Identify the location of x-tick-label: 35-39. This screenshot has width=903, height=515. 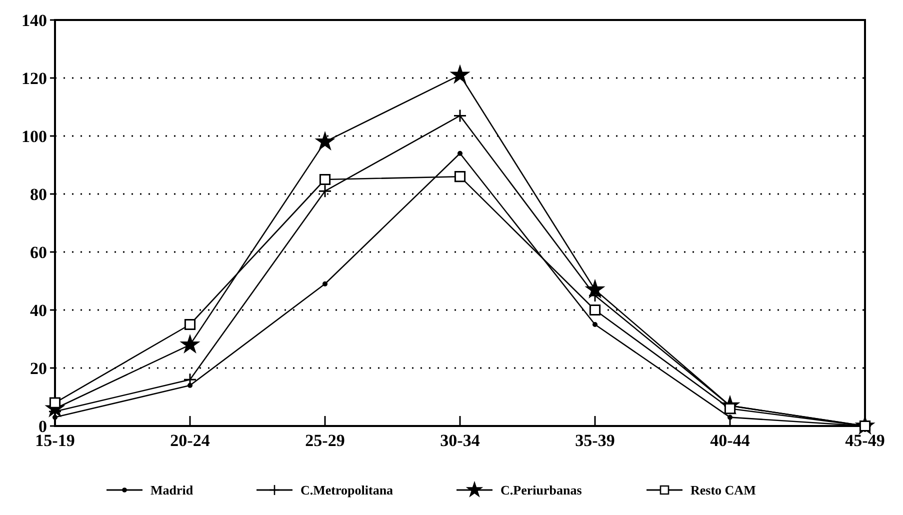
(595, 440).